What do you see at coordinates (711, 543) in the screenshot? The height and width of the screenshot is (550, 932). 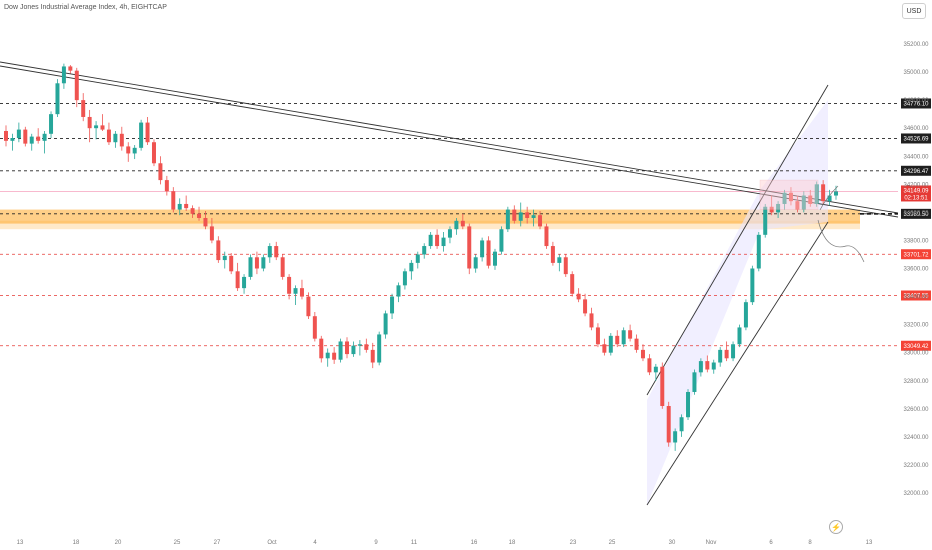 I see `x-tick-label: Nov` at bounding box center [711, 543].